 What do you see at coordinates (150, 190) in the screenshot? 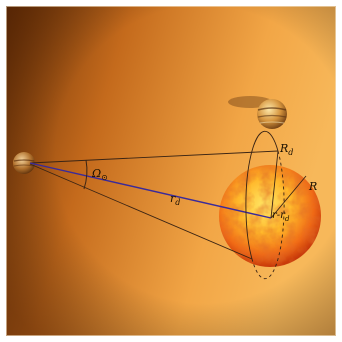
I see `sight-line-rd` at bounding box center [150, 190].